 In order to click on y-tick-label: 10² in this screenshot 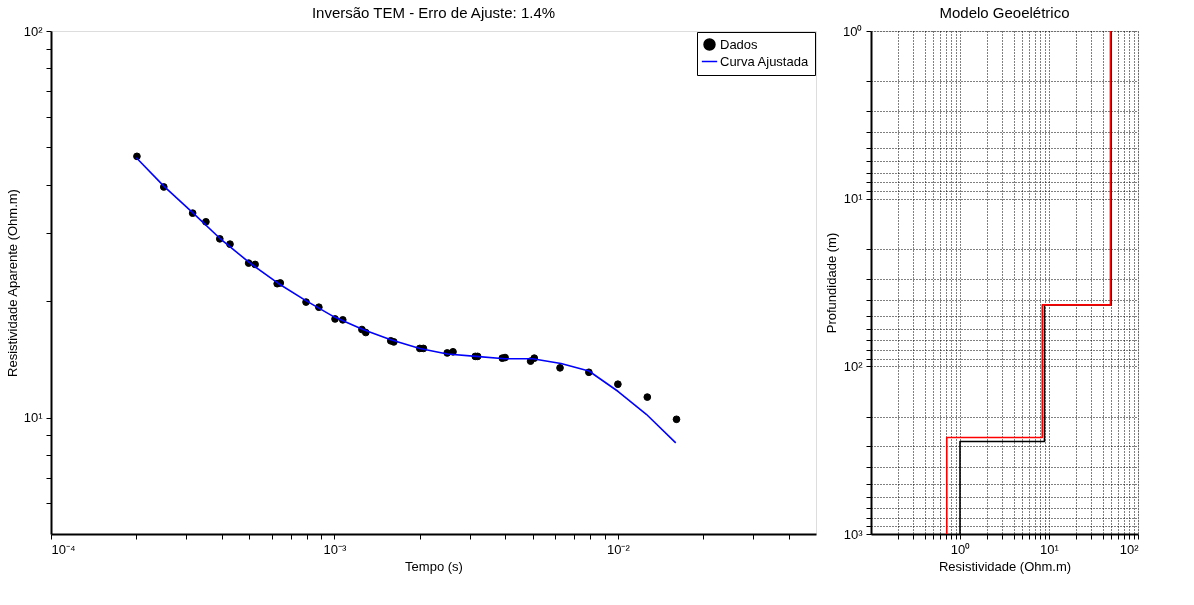, I will do `click(853, 366)`.